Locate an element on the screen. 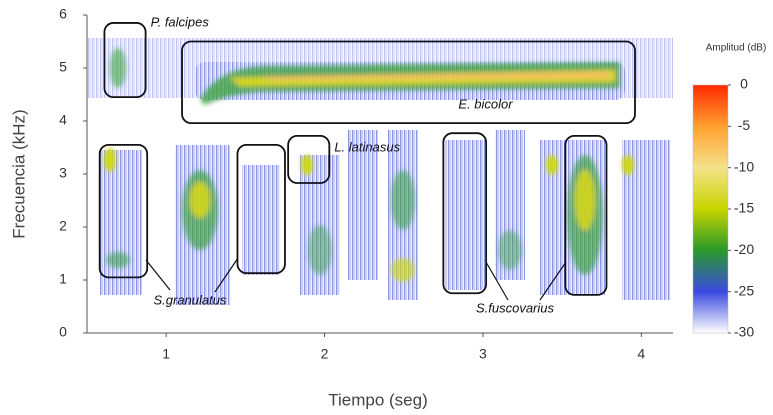  colorbar-label: Amplitud (dB) is located at coordinates (736, 48).